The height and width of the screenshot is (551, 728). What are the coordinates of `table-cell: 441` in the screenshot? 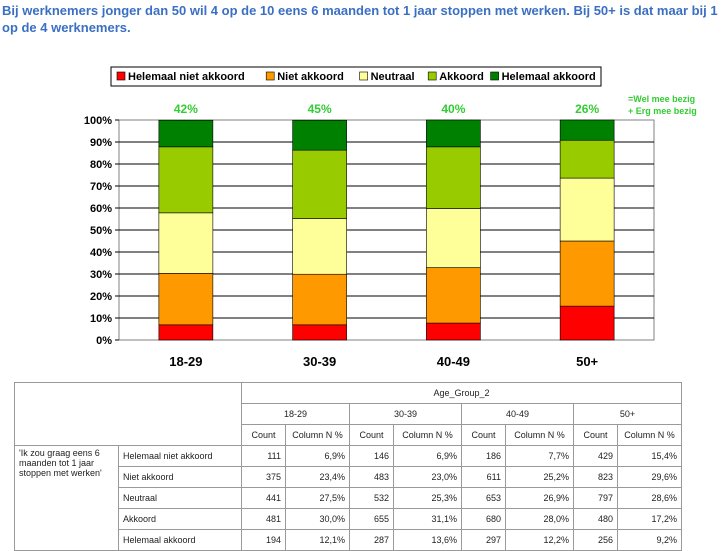 It's located at (263, 498).